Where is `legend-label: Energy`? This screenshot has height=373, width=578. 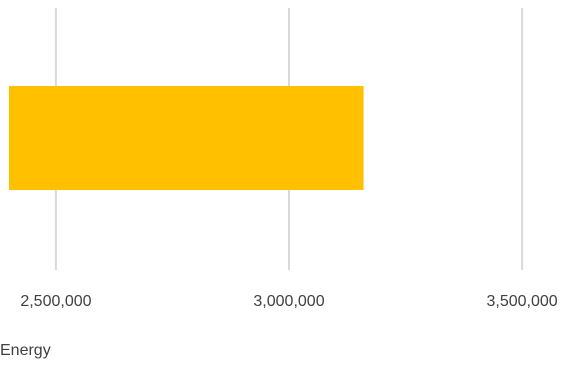 legend-label: Energy is located at coordinates (25, 350).